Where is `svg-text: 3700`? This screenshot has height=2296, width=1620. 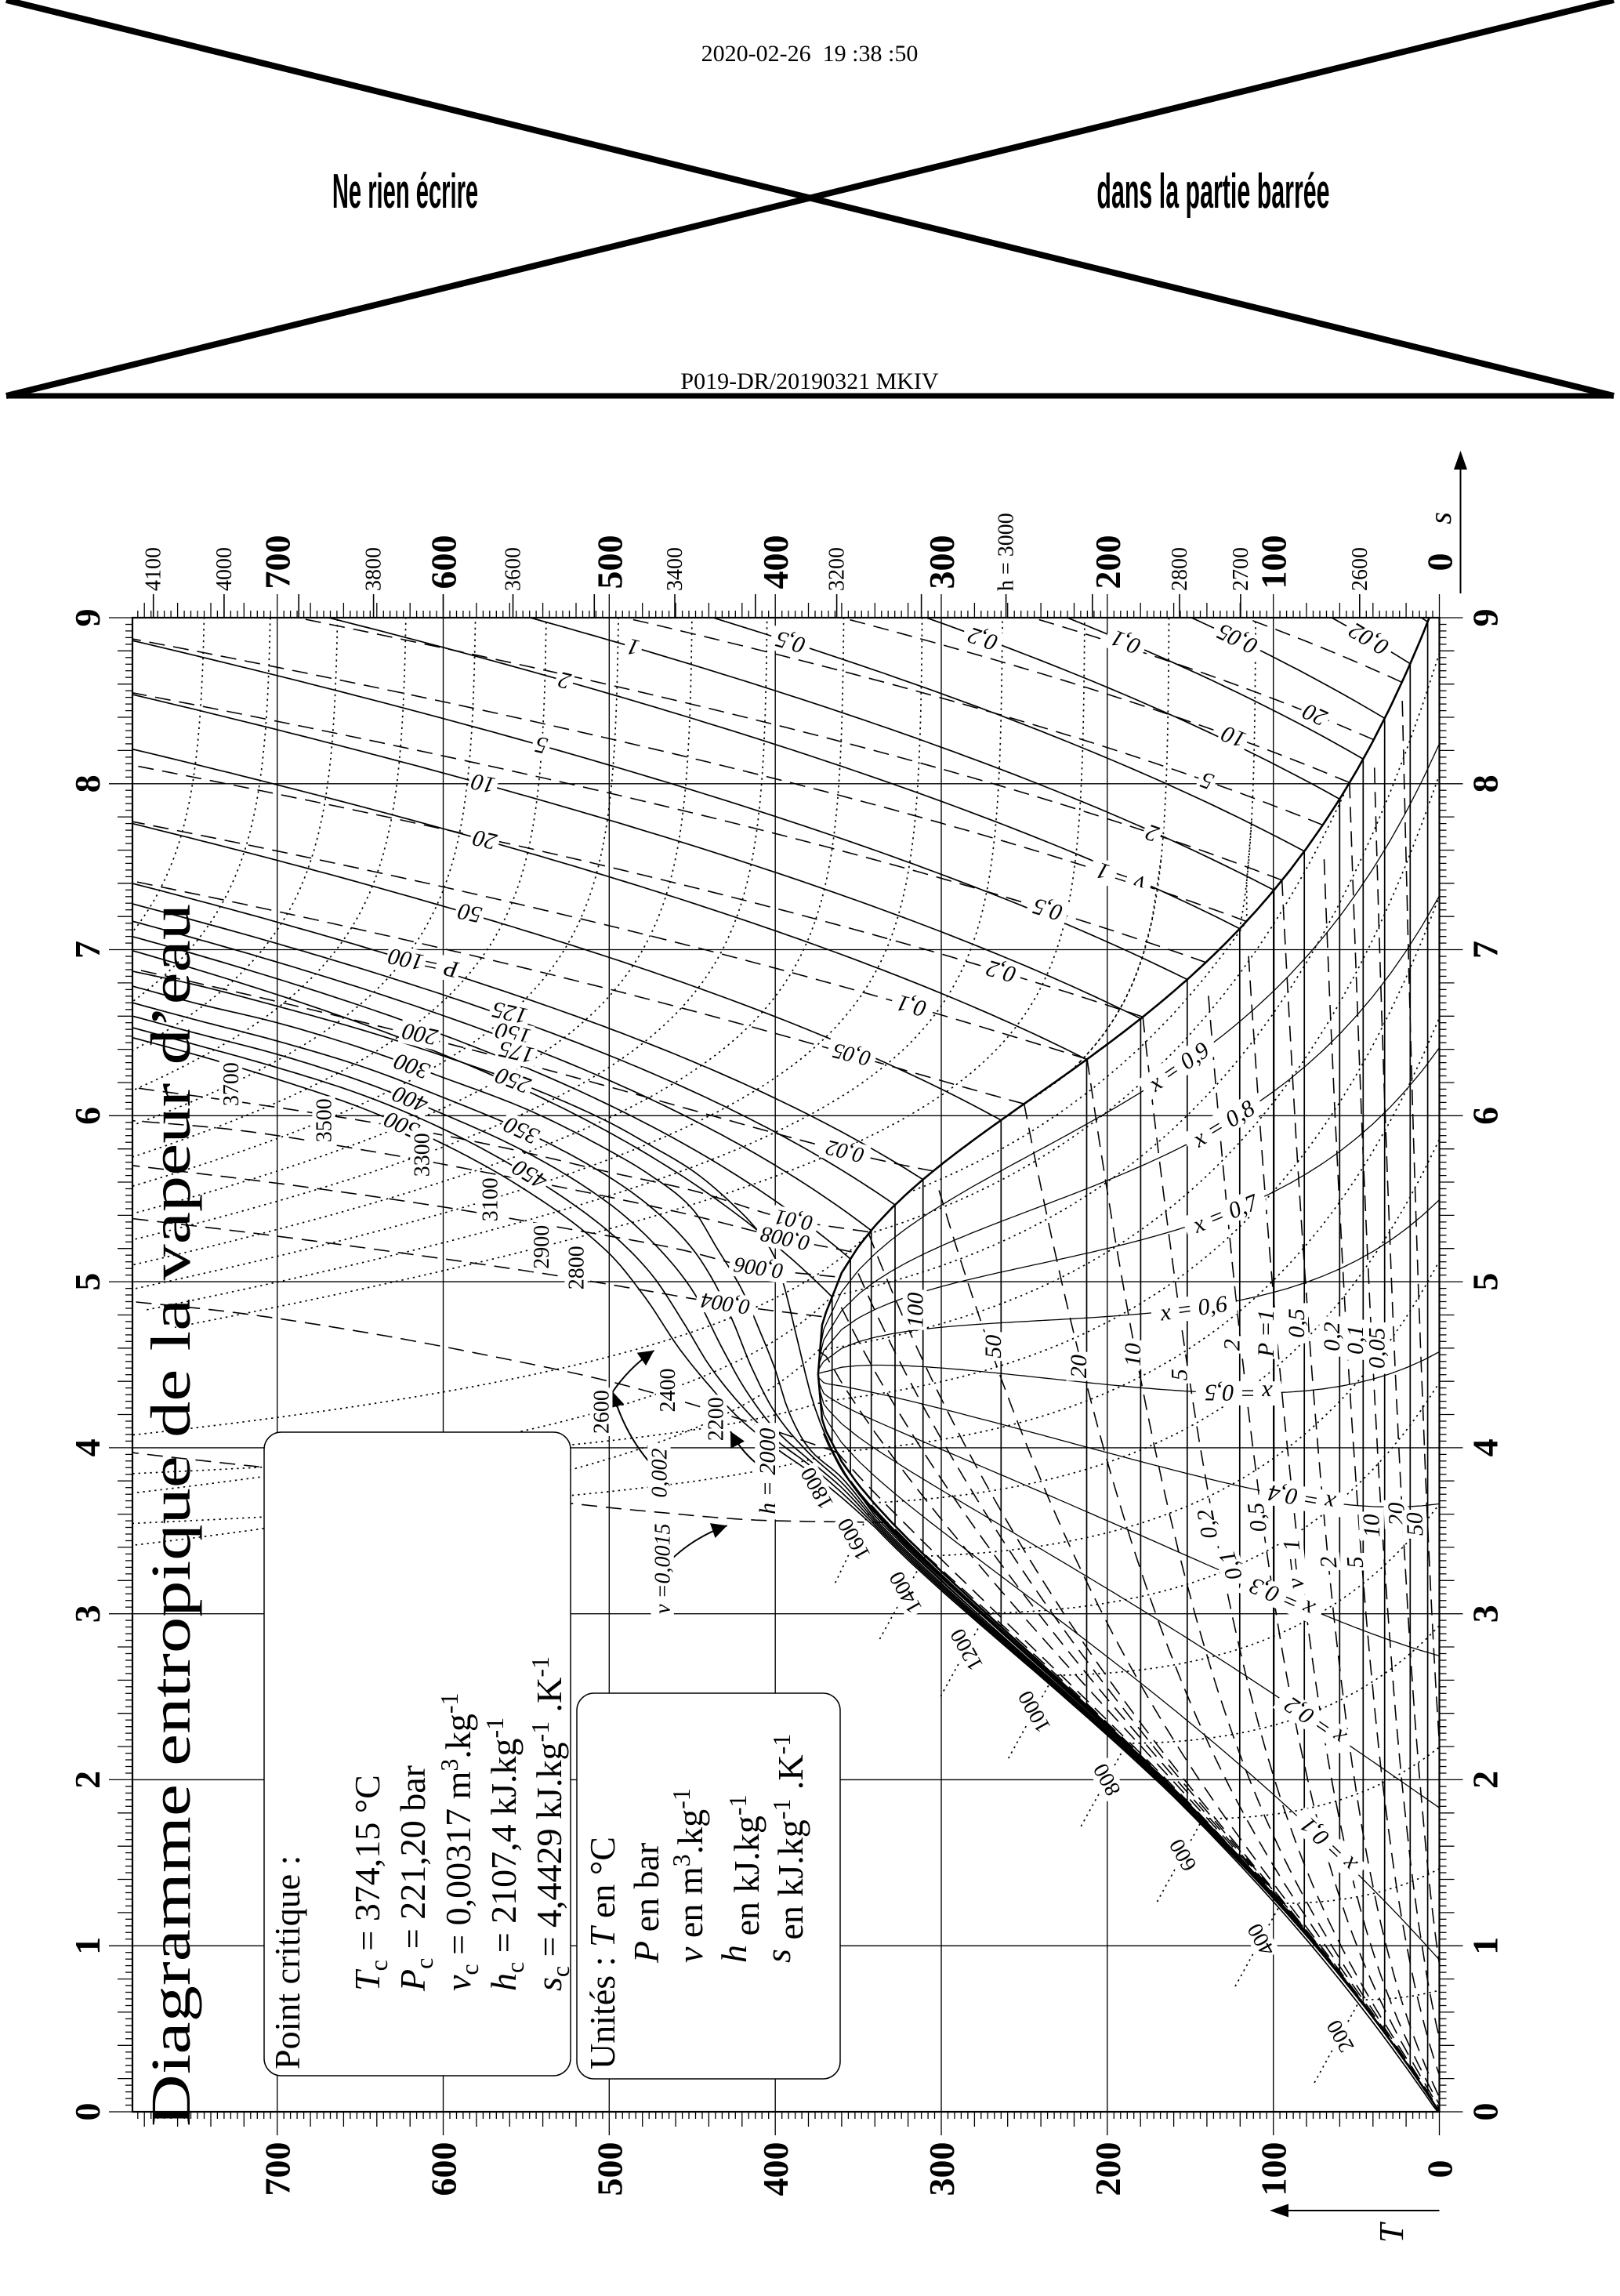
svg-text: 3700 is located at coordinates (231, 1084).